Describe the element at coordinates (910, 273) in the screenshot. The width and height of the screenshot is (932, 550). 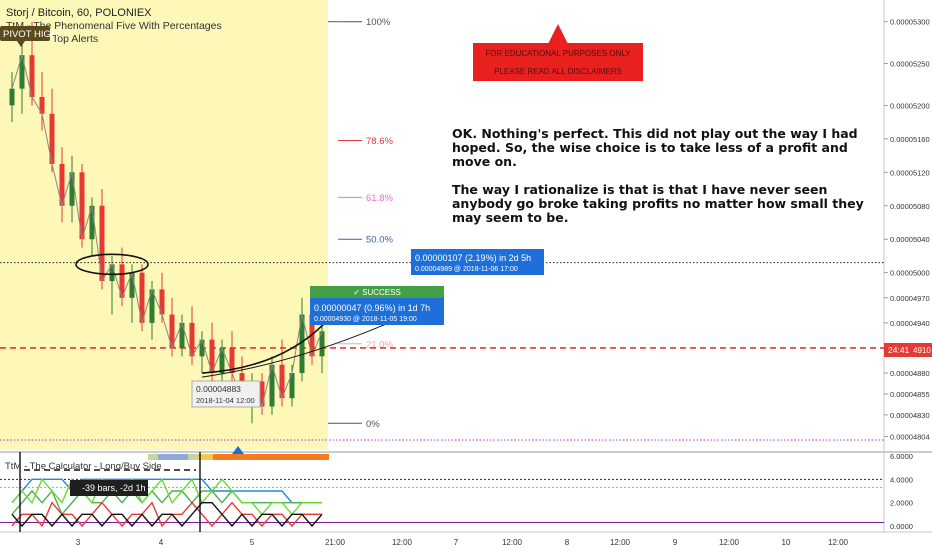
I see `price-axis-label: 0.00005000` at that location.